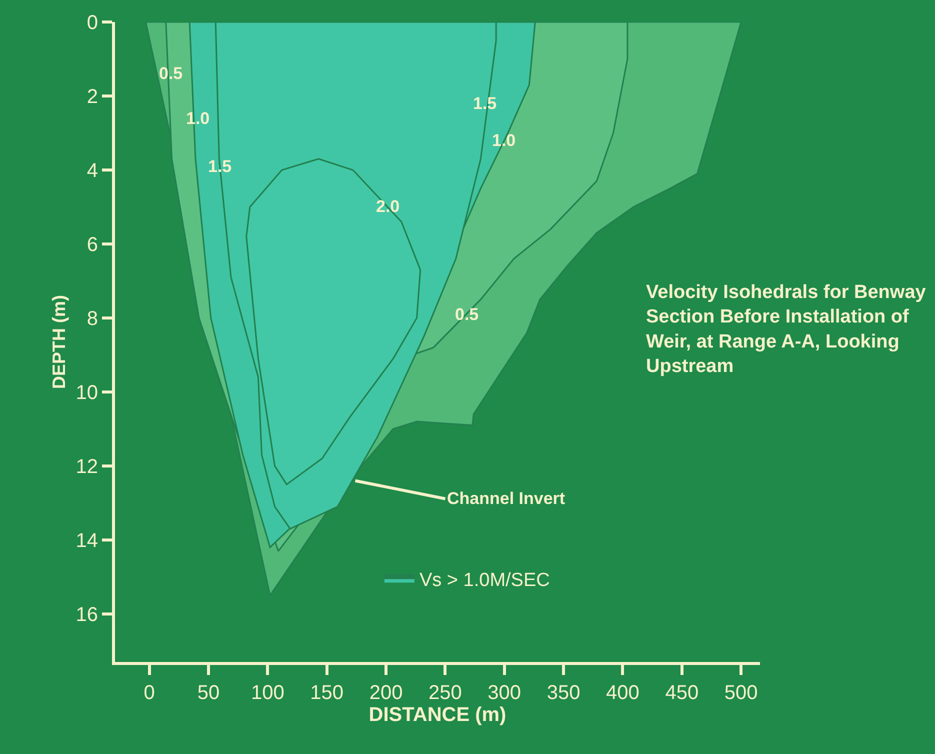  What do you see at coordinates (87, 393) in the screenshot?
I see `y-tick-label: 10` at bounding box center [87, 393].